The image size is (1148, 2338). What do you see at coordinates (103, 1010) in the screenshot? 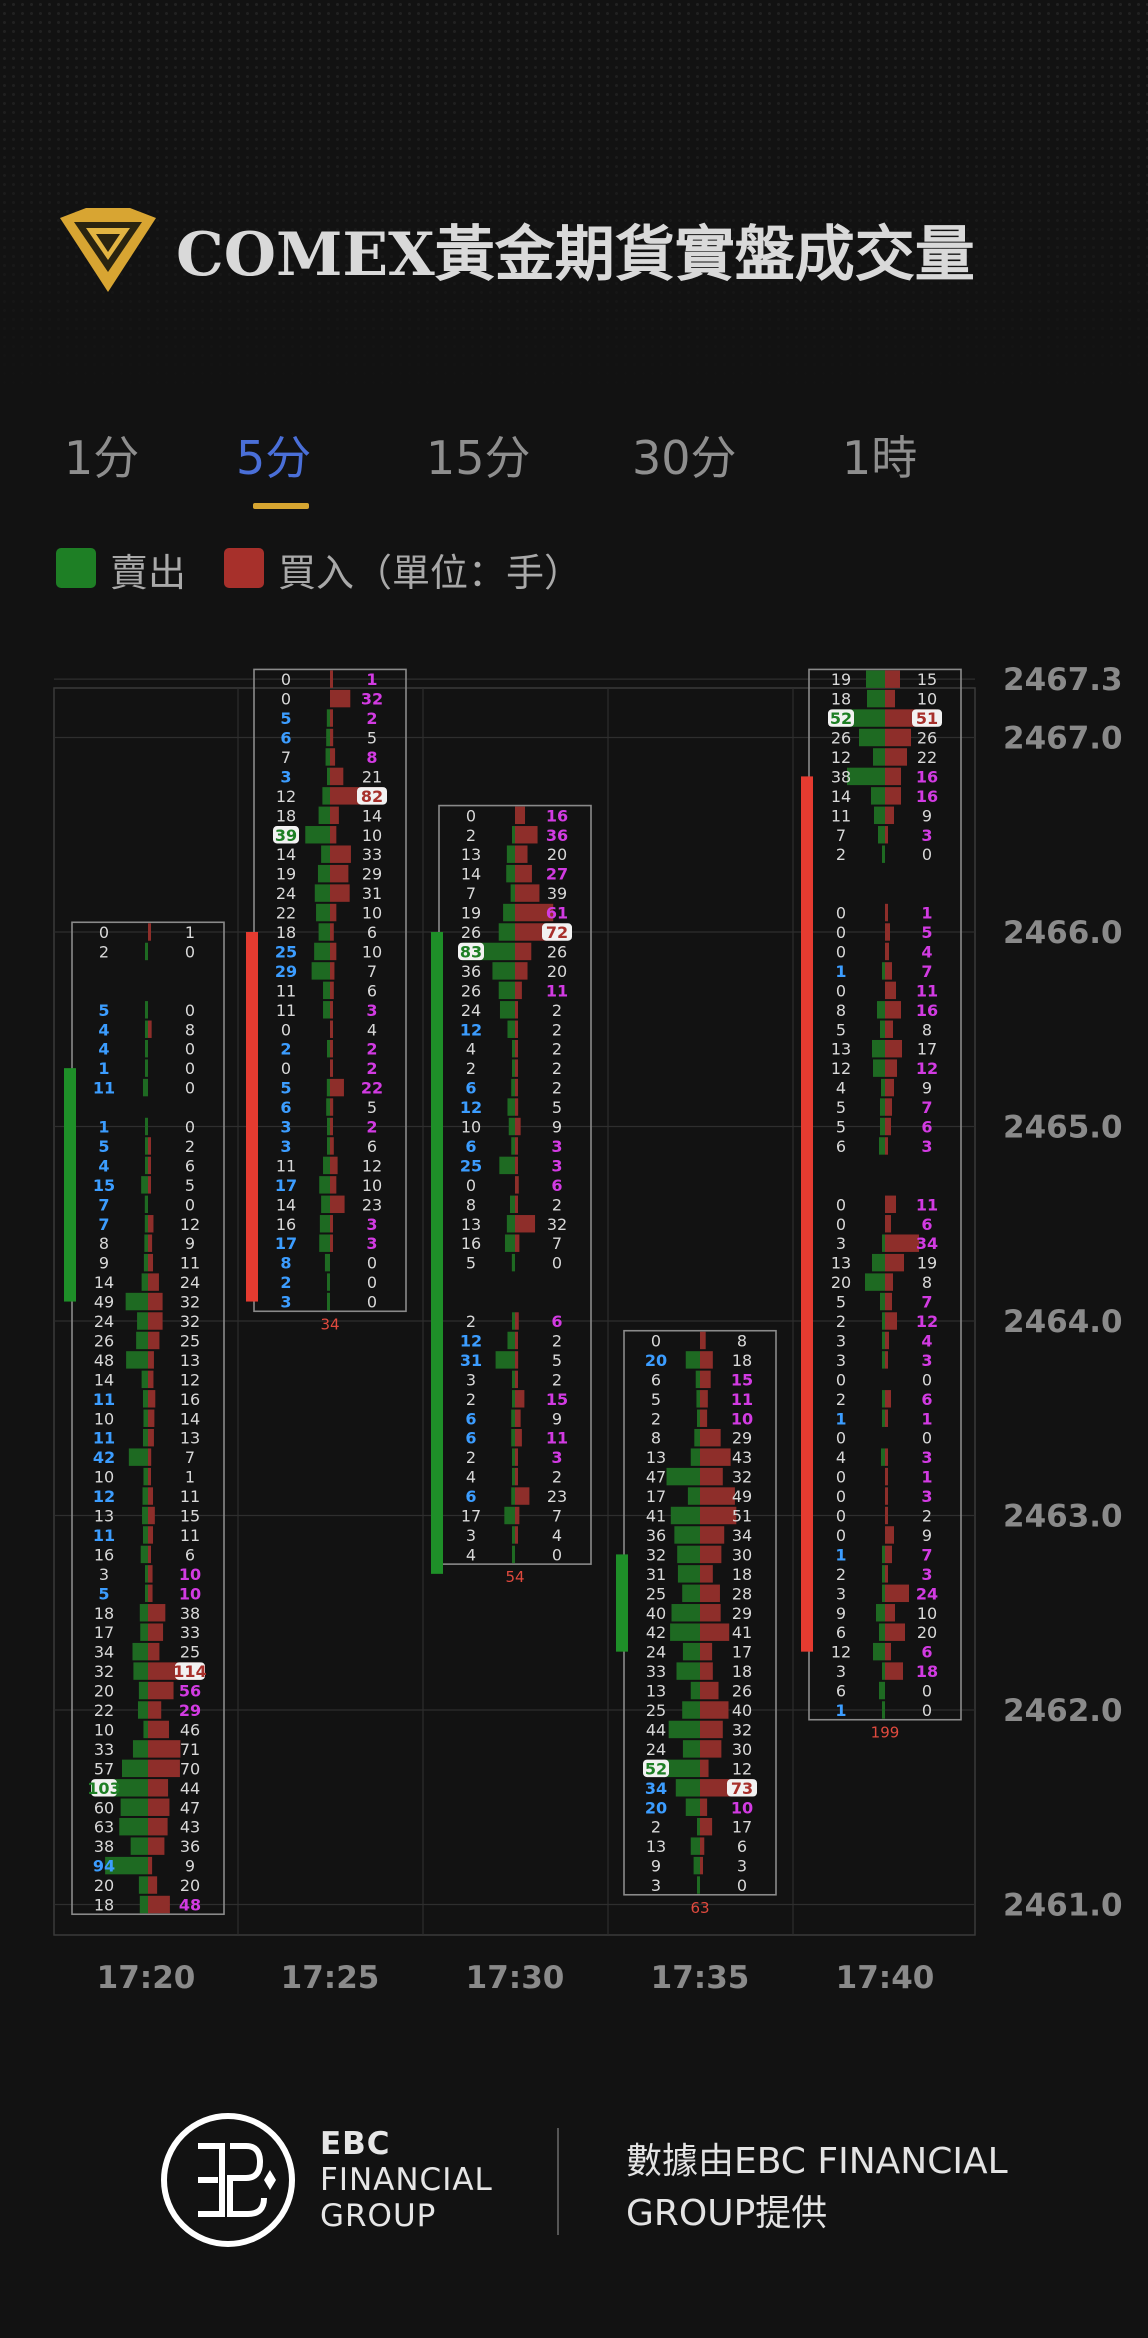
I see `sell-volume-value: 5` at bounding box center [103, 1010].